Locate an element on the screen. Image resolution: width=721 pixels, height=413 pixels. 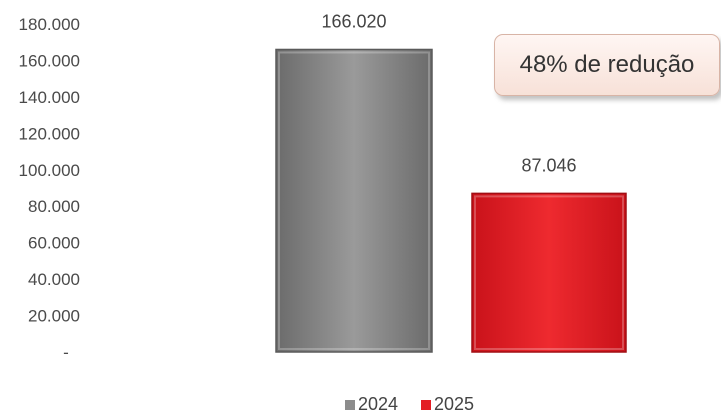
data-label-2024: 166.020 is located at coordinates (353, 21).